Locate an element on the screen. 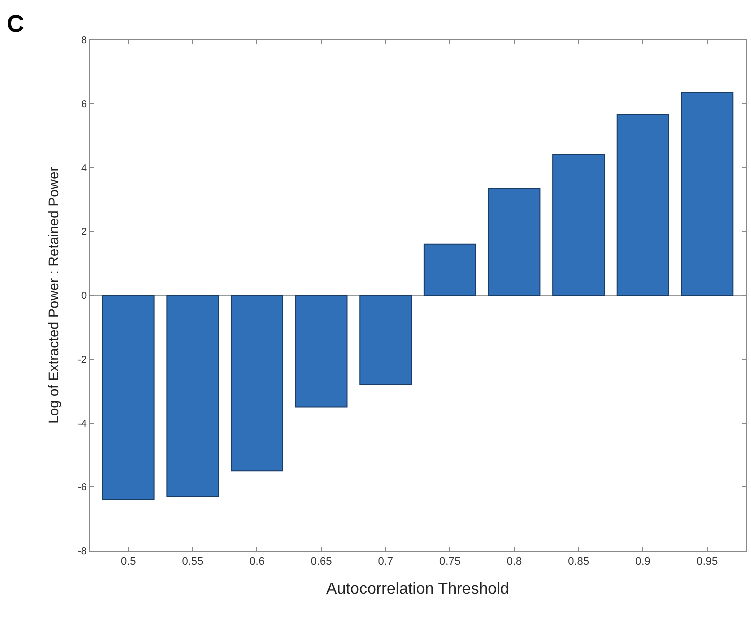 This screenshot has height=621, width=751. y-tick-label: -4 is located at coordinates (83, 424).